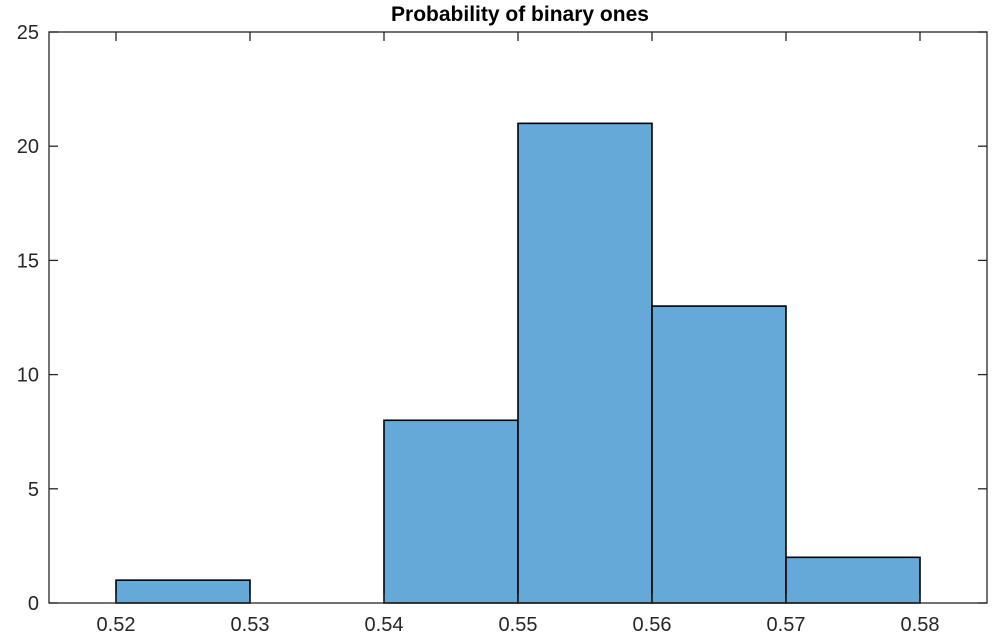 The width and height of the screenshot is (1000, 638). What do you see at coordinates (28, 33) in the screenshot?
I see `y-tick-label: 25` at bounding box center [28, 33].